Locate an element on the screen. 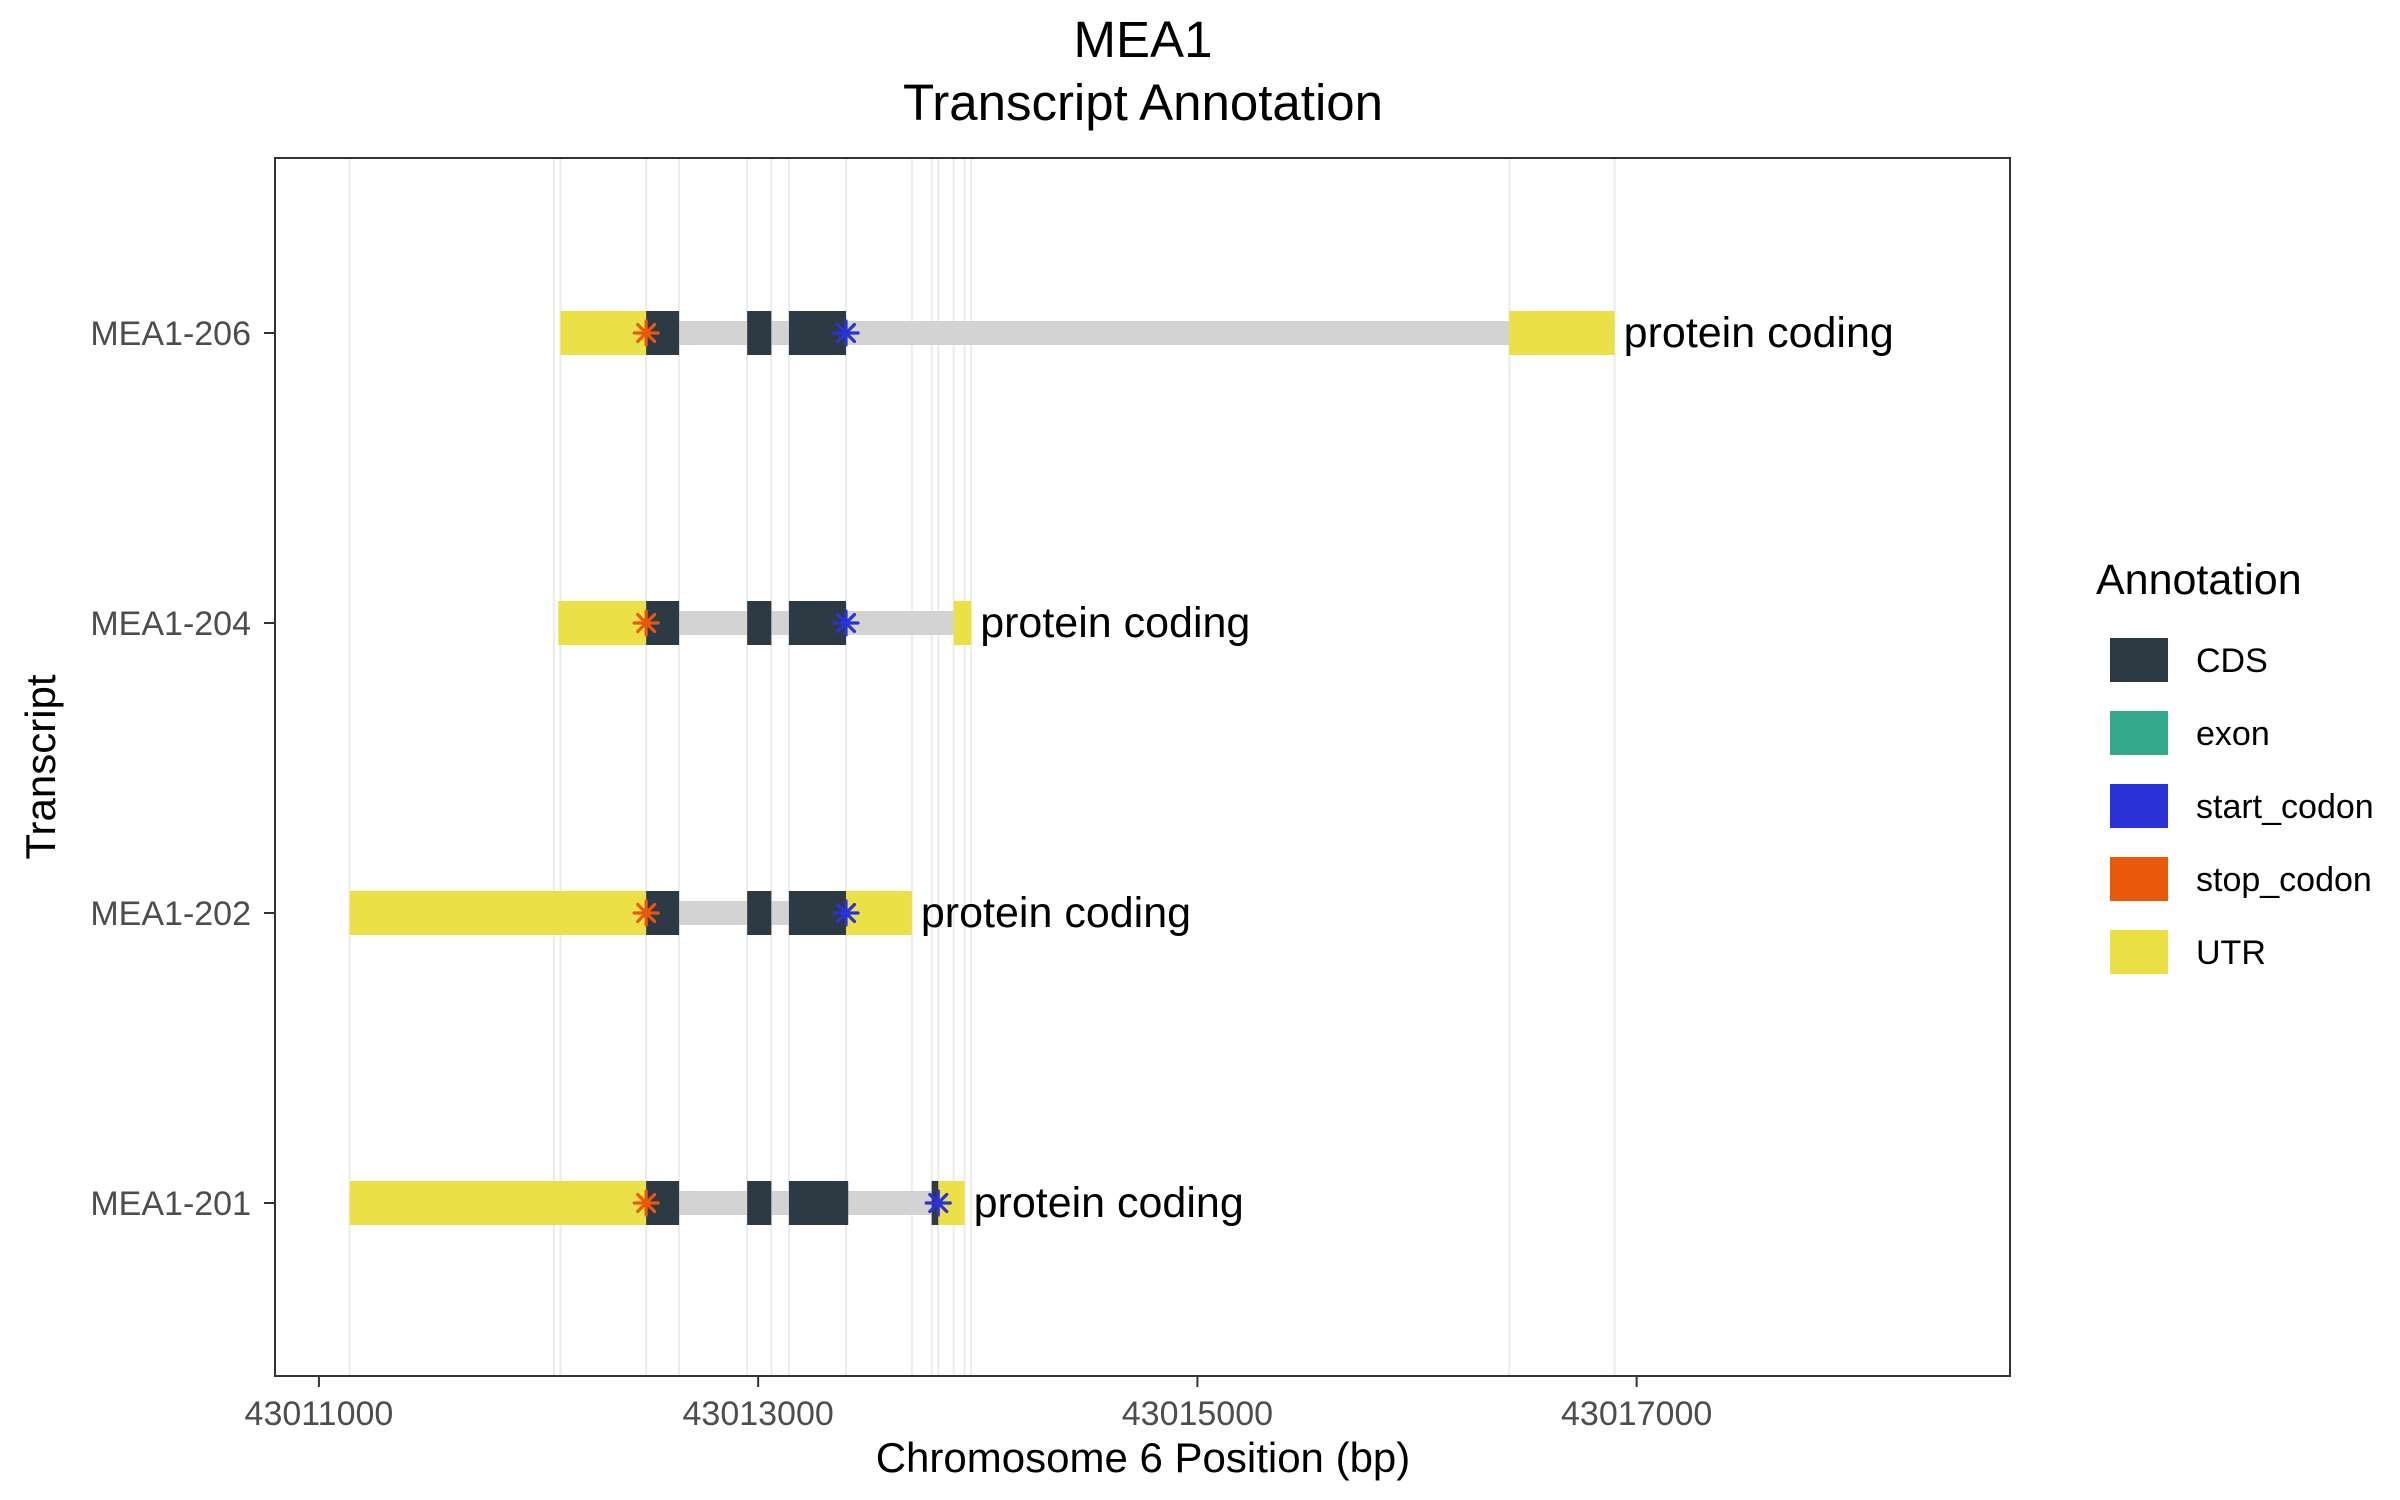  legend-item-start_codon: start_codon is located at coordinates (2242, 806).